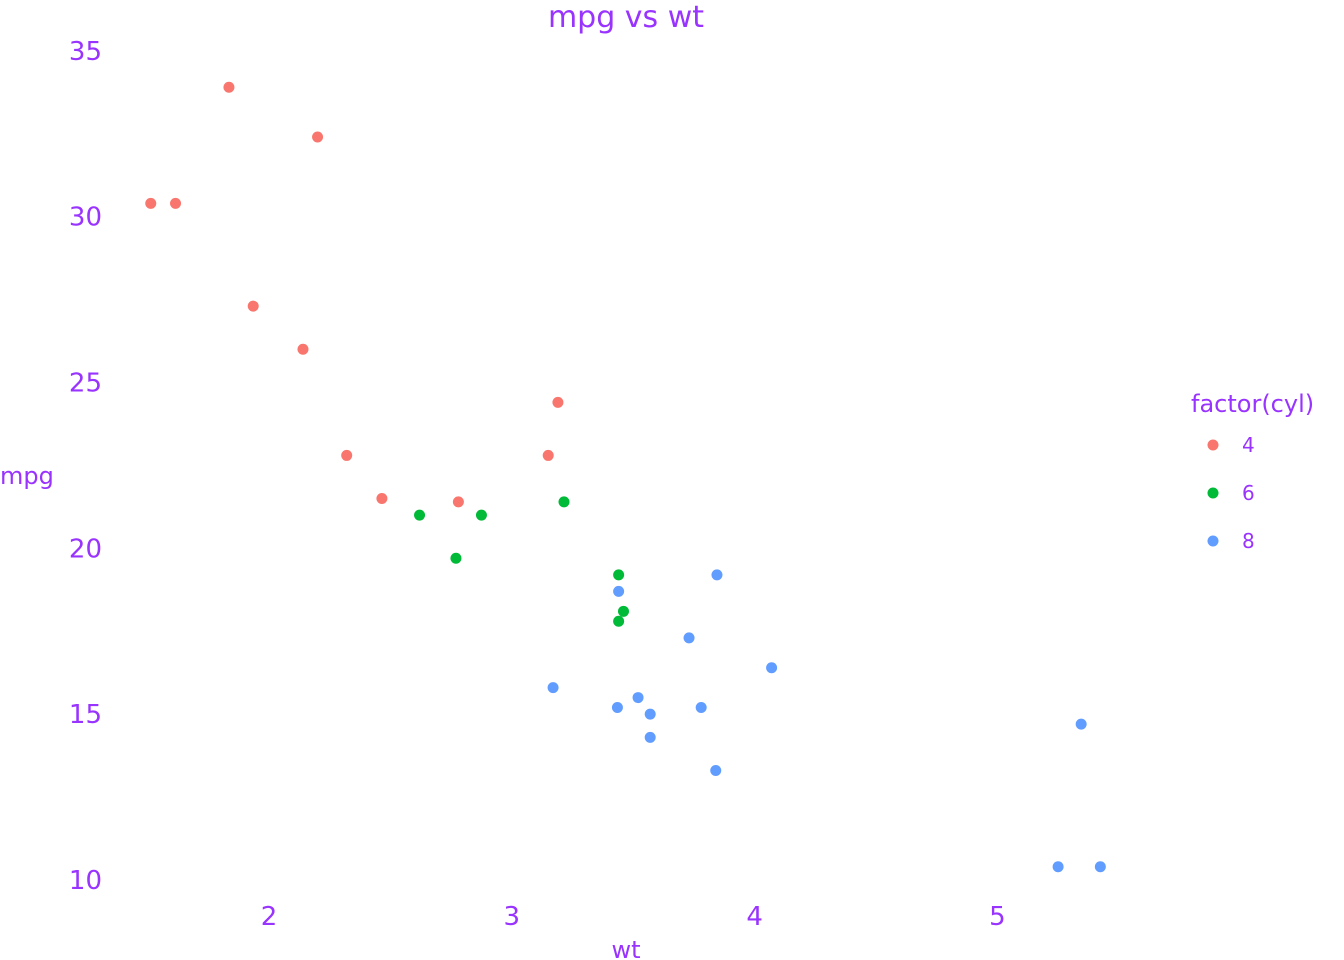 The width and height of the screenshot is (1344, 960). What do you see at coordinates (1252, 471) in the screenshot?
I see `legend: factor(cyl) 4 6 8` at bounding box center [1252, 471].